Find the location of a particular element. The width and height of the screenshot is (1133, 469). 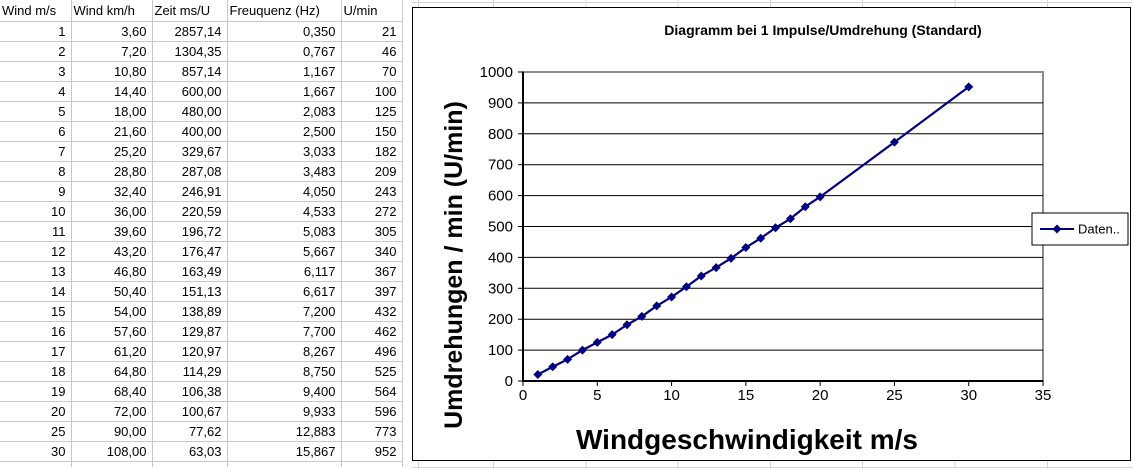

cell: 8 is located at coordinates (36, 171).